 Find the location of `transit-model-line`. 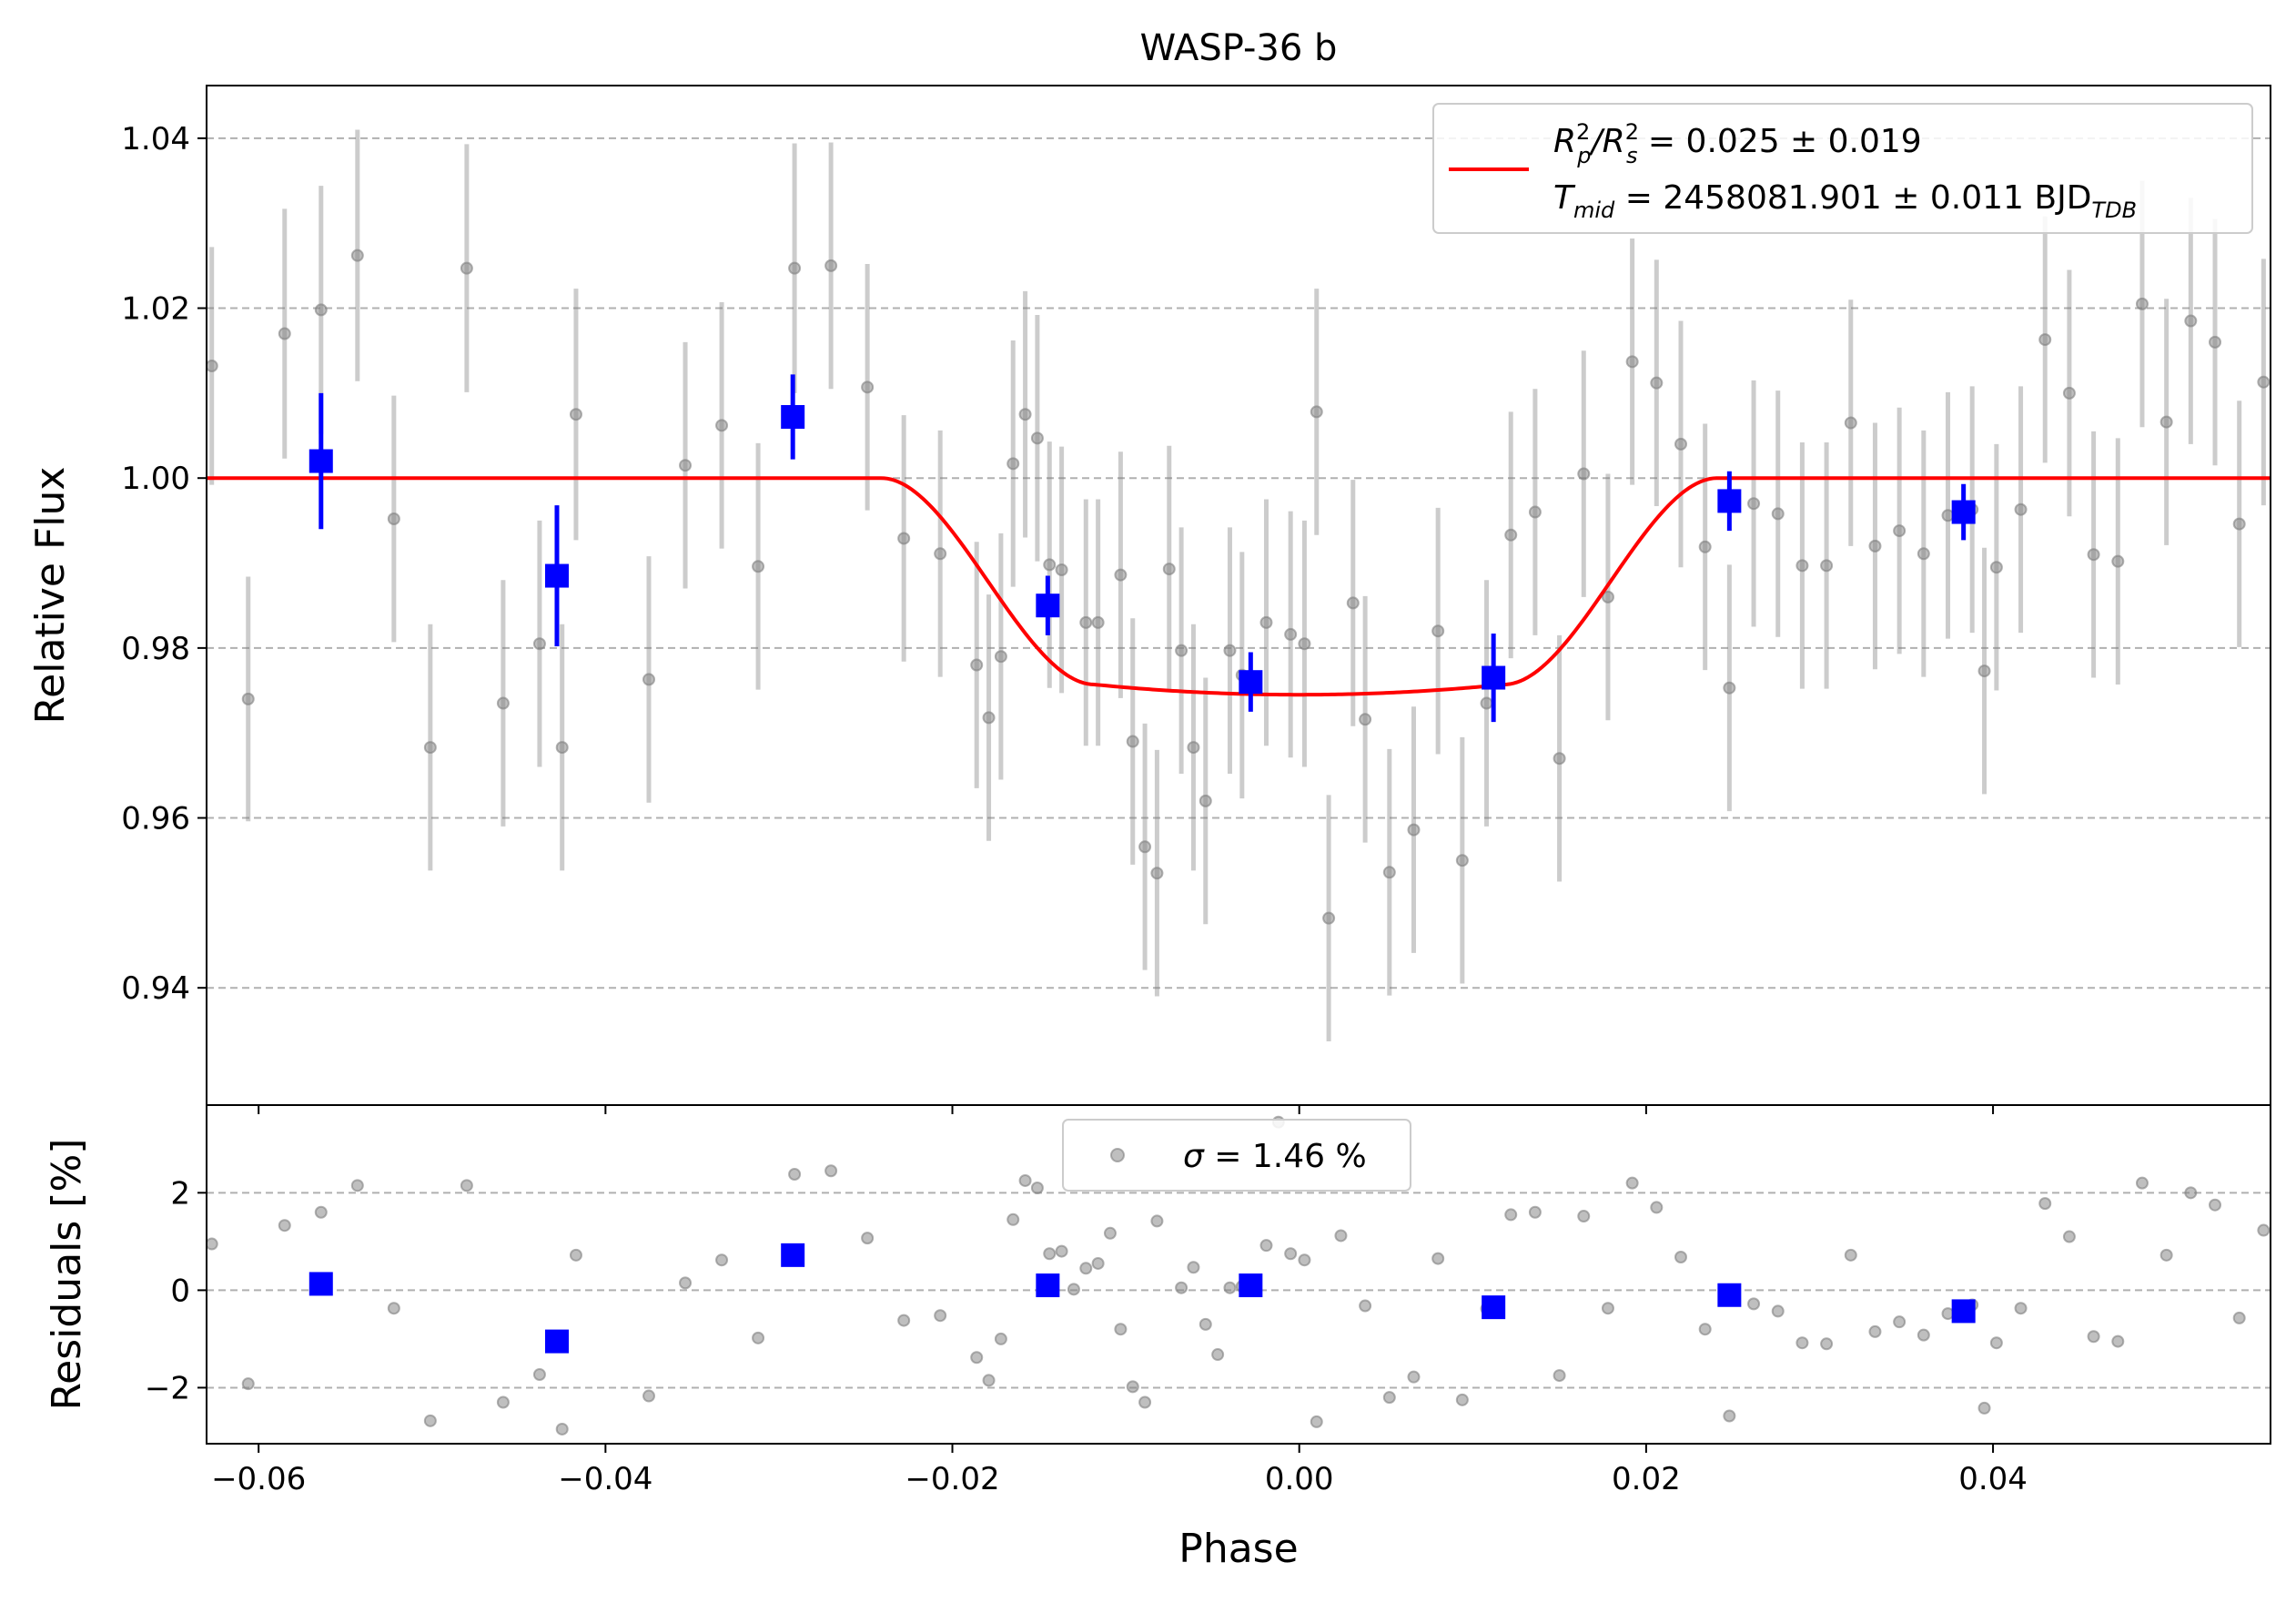

transit-model-line is located at coordinates (1239, 586).